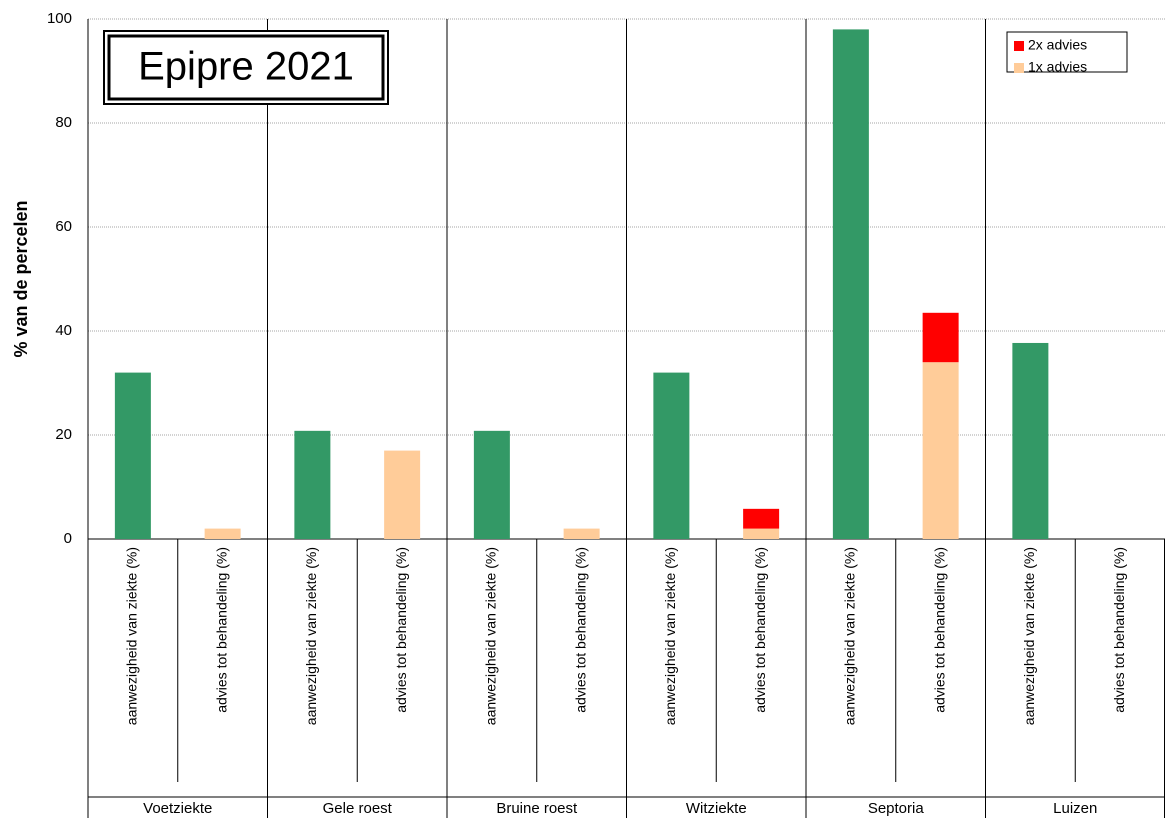 The image size is (1165, 823). Describe the element at coordinates (716, 808) in the screenshot. I see `group-label: Witziekte` at that location.